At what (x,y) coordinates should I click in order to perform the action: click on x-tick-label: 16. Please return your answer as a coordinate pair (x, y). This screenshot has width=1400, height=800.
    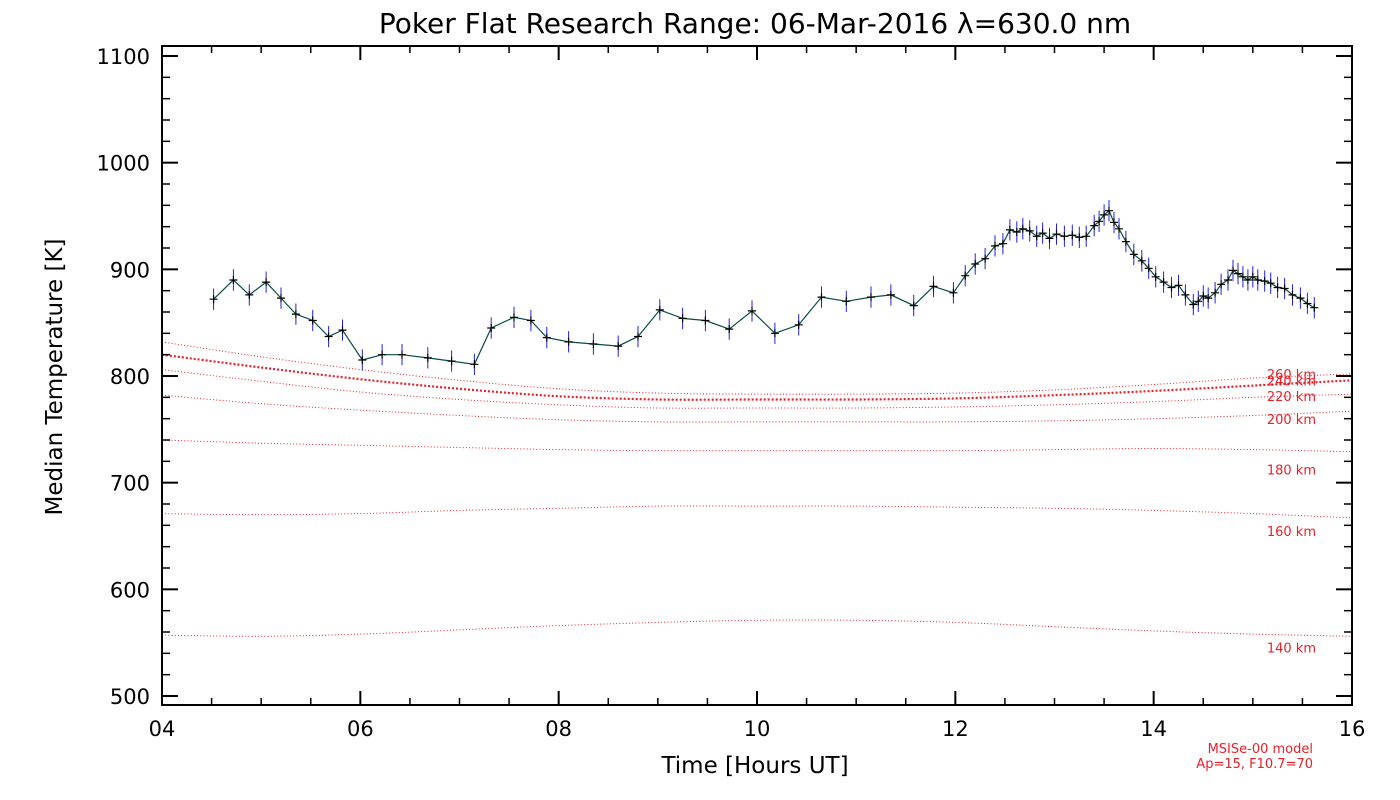
    Looking at the image, I should click on (1352, 729).